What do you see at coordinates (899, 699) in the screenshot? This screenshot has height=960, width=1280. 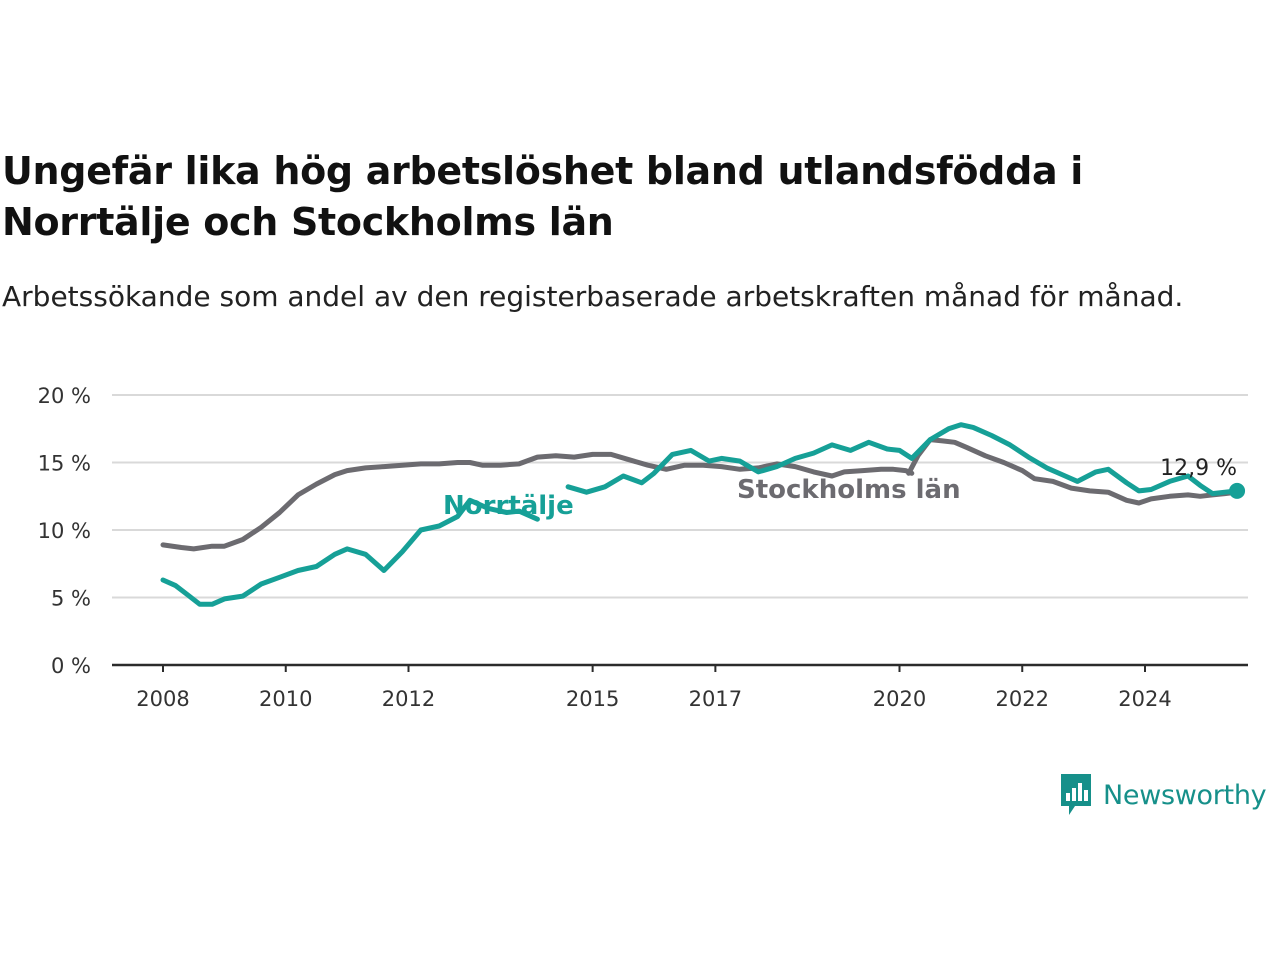 I see `x-tick-label: 2020` at bounding box center [899, 699].